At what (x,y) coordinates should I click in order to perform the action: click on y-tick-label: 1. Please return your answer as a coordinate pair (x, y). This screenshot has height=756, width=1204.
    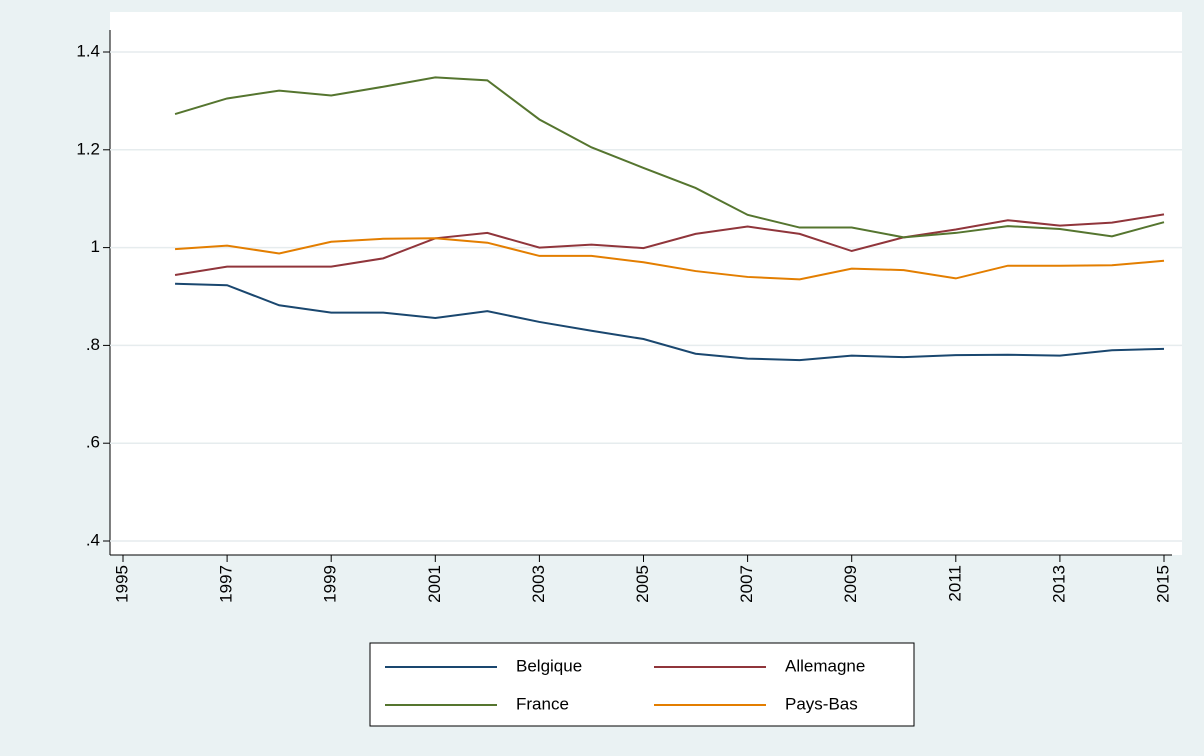
    Looking at the image, I should click on (95, 246).